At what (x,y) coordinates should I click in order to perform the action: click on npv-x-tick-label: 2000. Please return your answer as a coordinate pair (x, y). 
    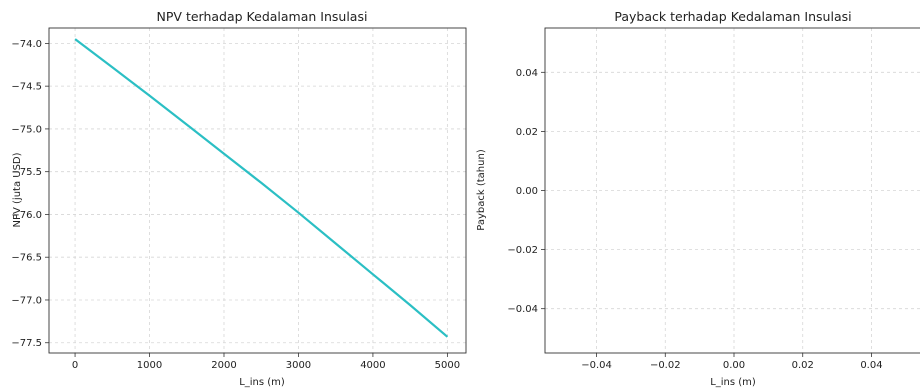
    Looking at the image, I should click on (223, 365).